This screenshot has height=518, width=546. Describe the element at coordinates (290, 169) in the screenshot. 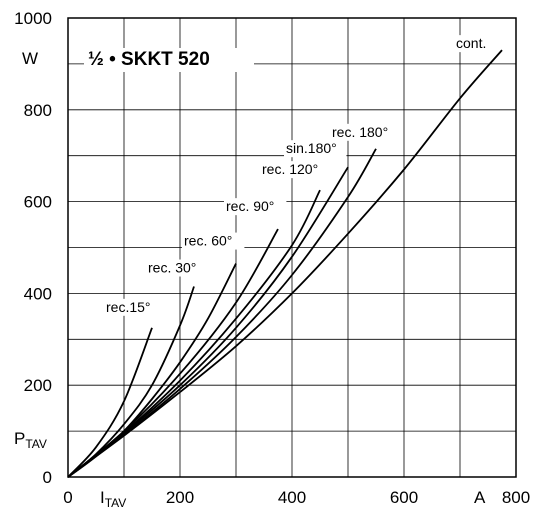

I see `series-label: rec. 120°` at that location.